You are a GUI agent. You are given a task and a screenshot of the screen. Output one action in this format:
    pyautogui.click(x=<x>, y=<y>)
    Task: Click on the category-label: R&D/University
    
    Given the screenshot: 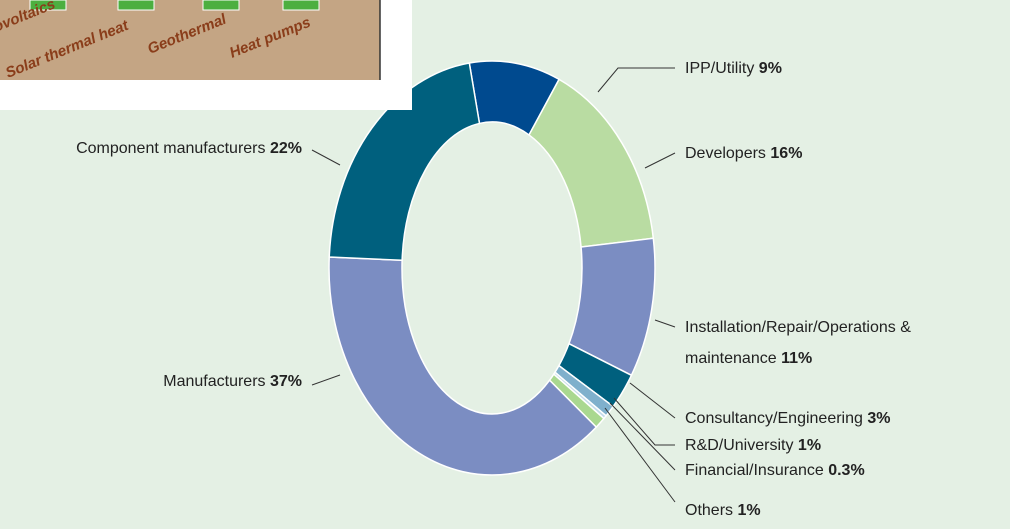 What is the action you would take?
    pyautogui.click(x=739, y=445)
    